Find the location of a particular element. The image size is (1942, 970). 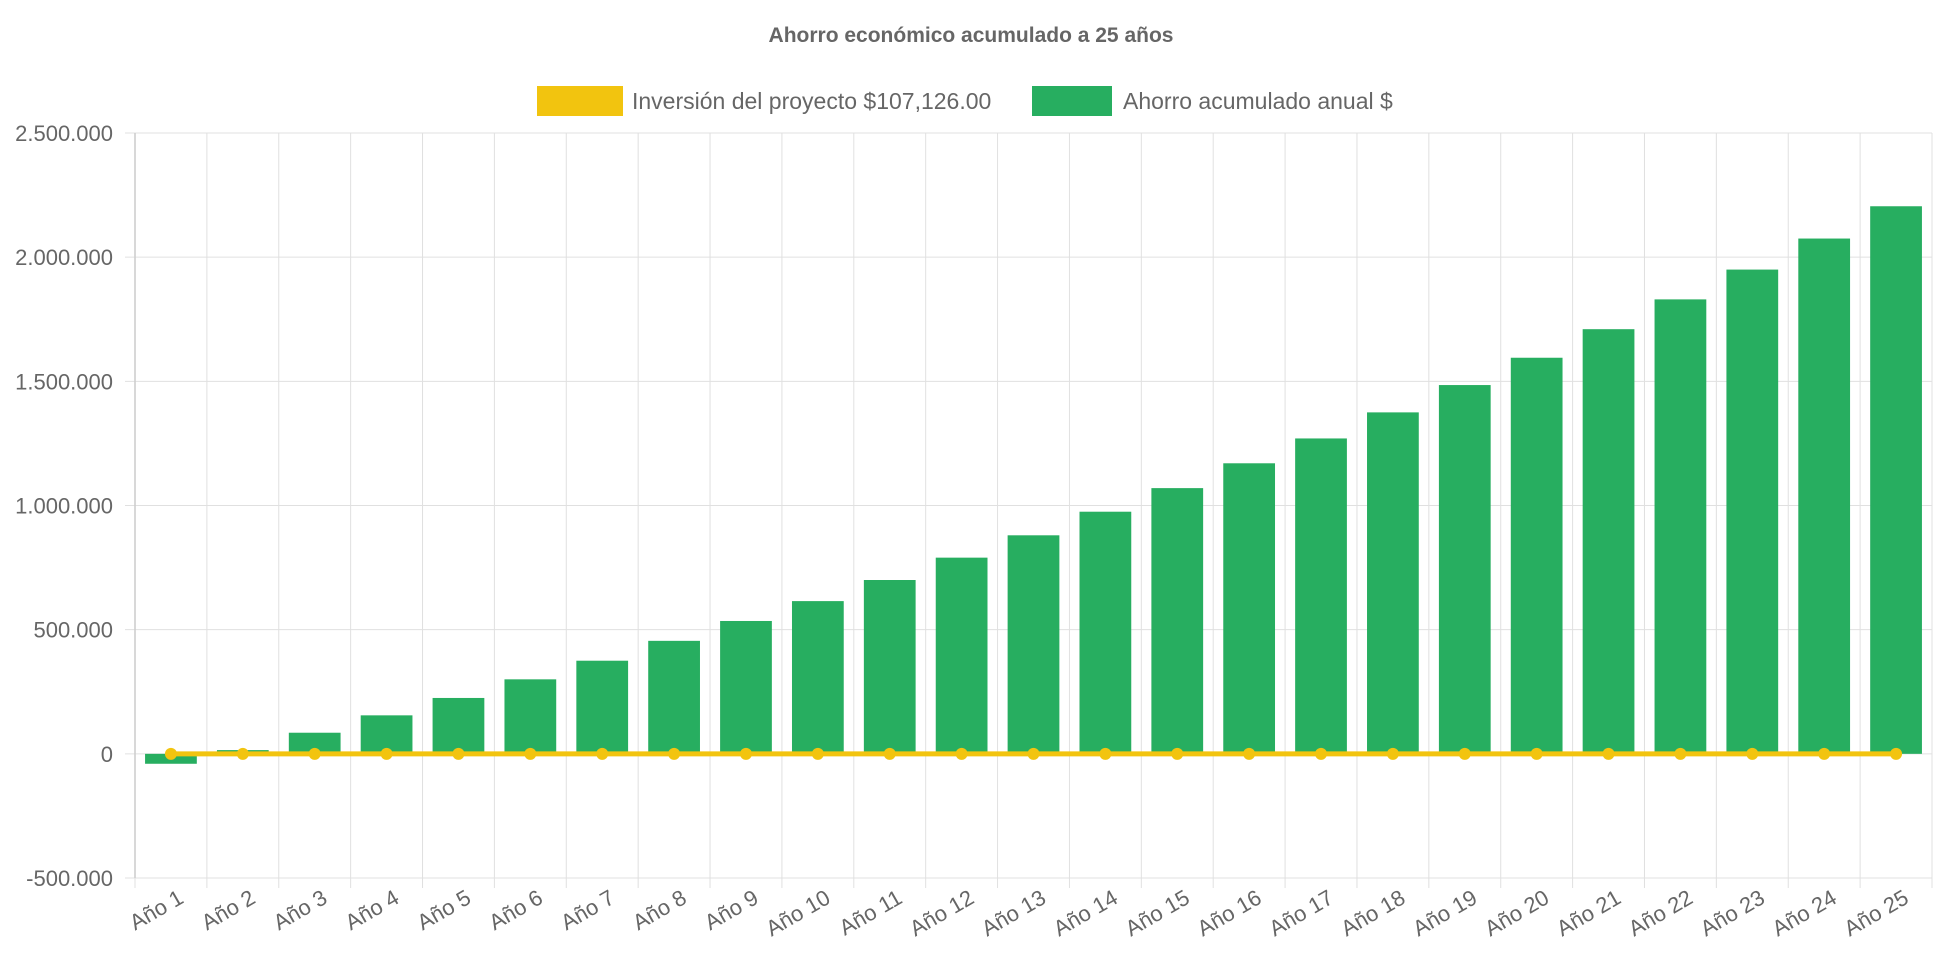

x-tick-label: Año 24 is located at coordinates (1804, 913).